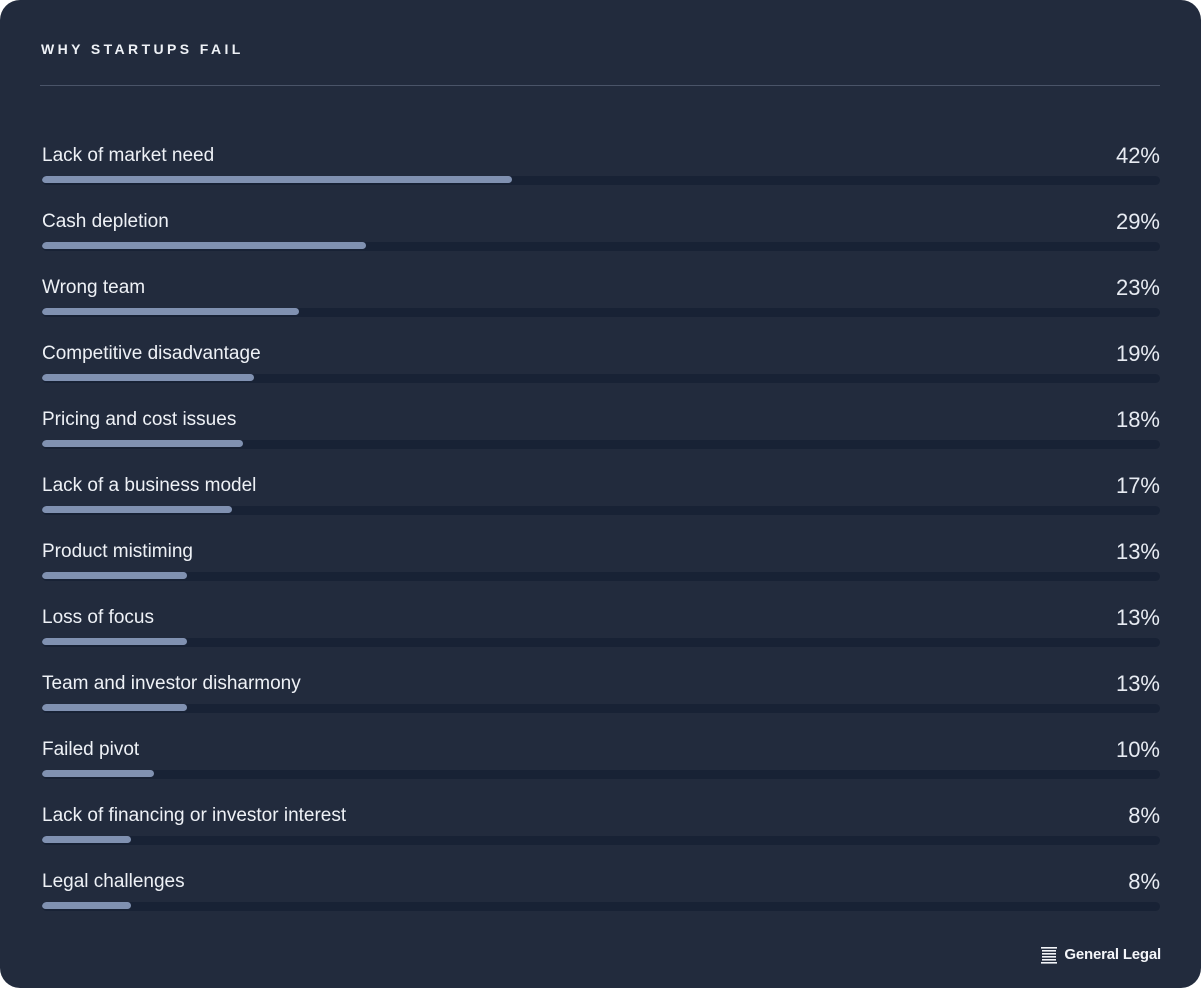  What do you see at coordinates (601, 230) in the screenshot?
I see `bar-row: Cash depletion 29%` at bounding box center [601, 230].